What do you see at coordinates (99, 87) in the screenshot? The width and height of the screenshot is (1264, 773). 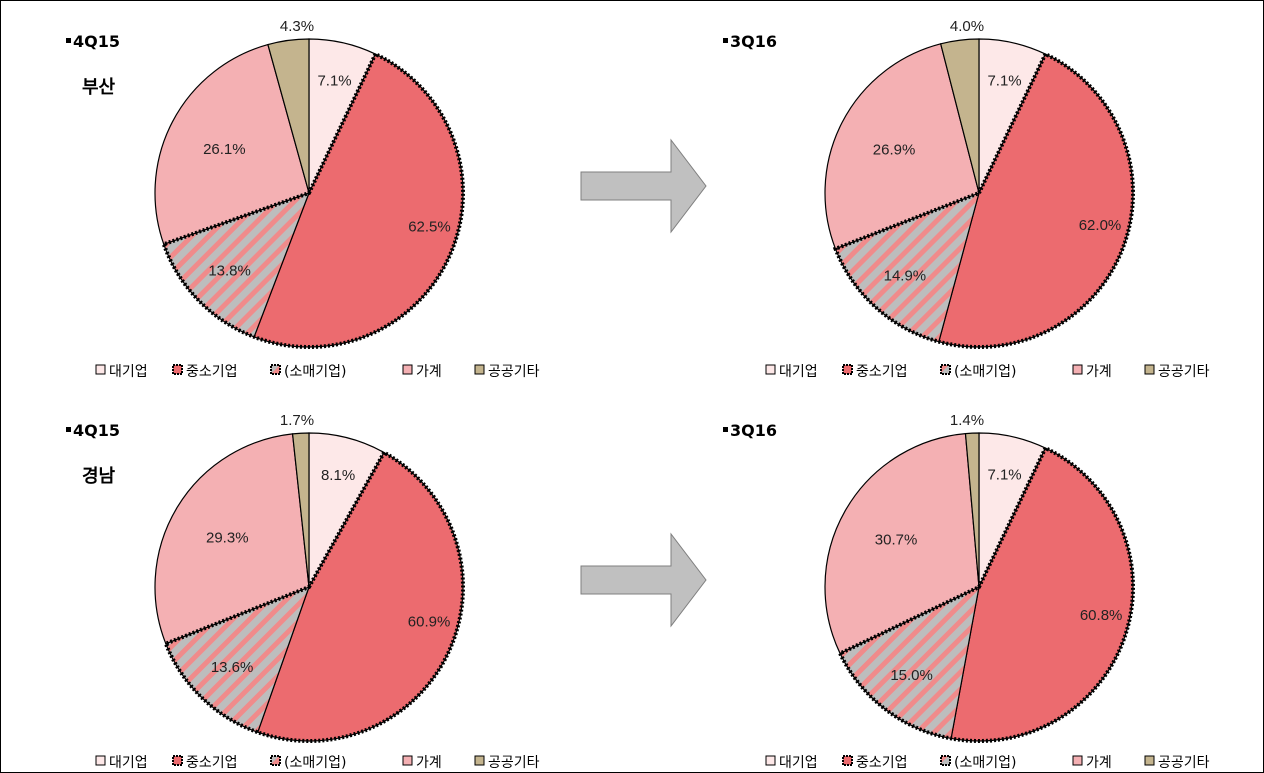 I see `region-label: 부산` at bounding box center [99, 87].